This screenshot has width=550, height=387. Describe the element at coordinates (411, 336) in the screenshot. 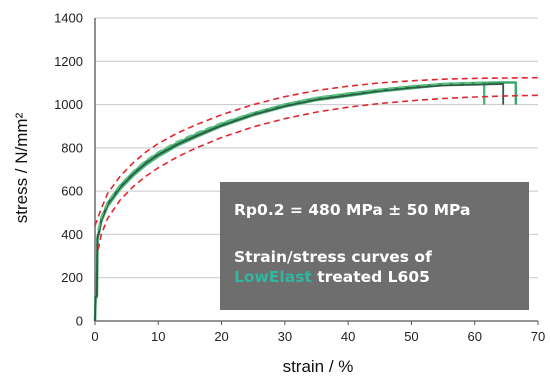

I see `x-tick-label-5: 50` at that location.